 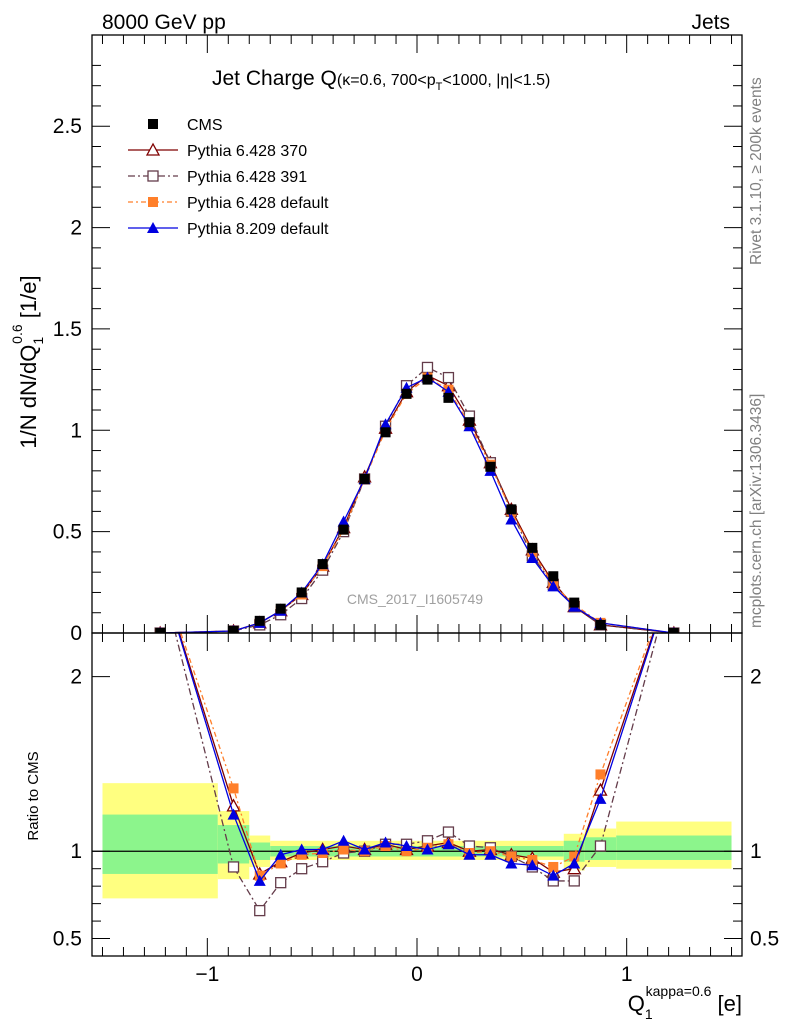 I want to click on ratio-y-axis-title: Ratio to CMS, so click(x=33, y=795).